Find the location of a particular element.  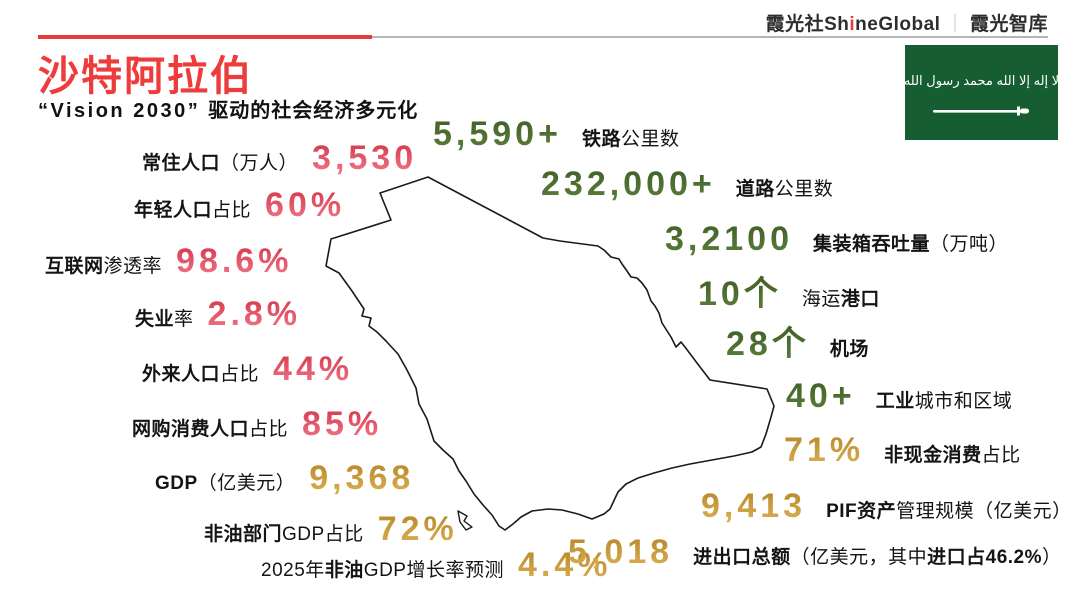

stat-value: 4.4% is located at coordinates (564, 565).